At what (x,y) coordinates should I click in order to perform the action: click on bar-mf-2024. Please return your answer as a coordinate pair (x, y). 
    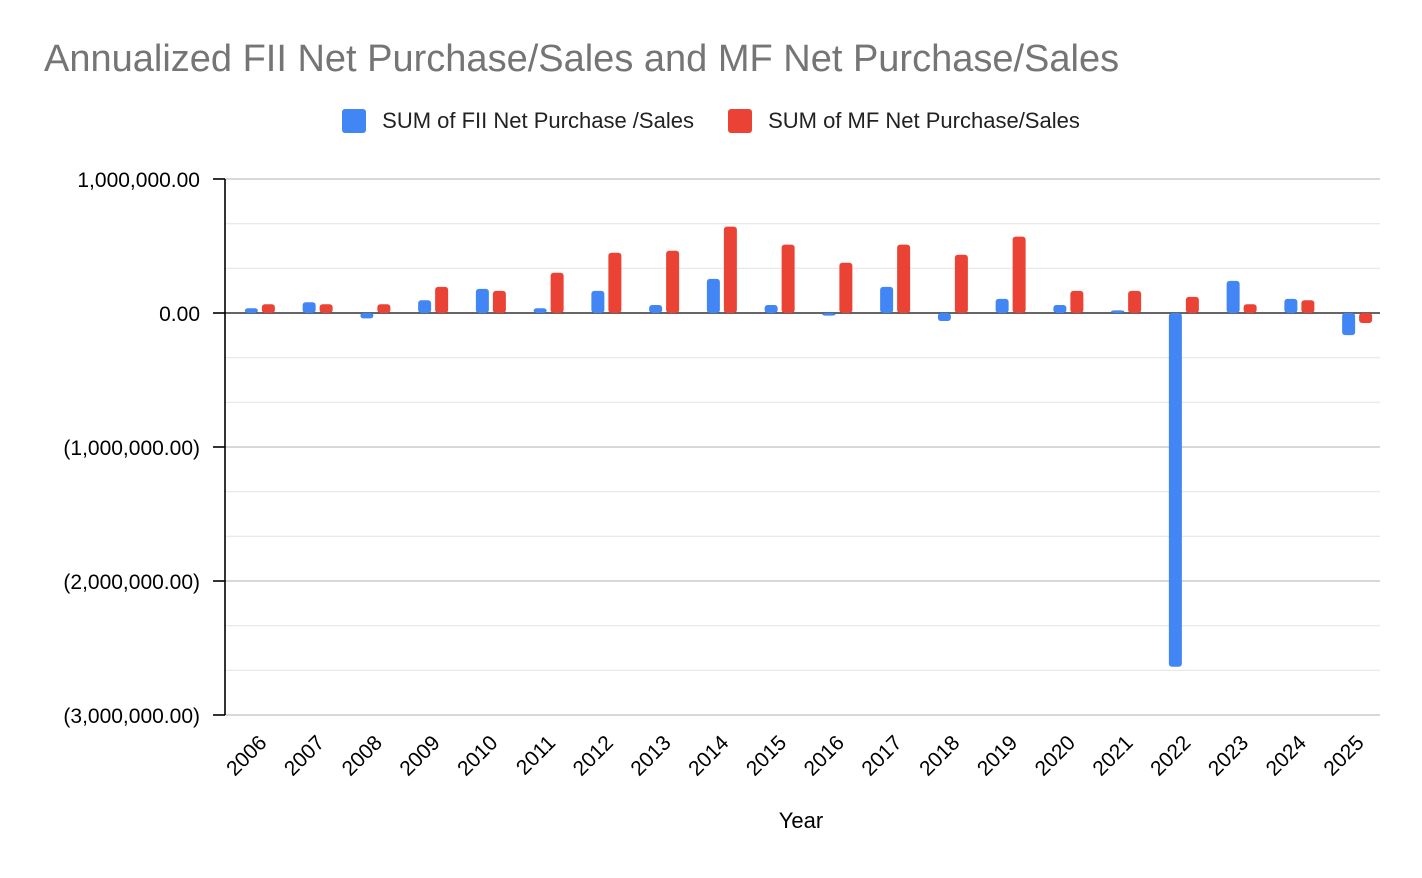
    Looking at the image, I should click on (1308, 306).